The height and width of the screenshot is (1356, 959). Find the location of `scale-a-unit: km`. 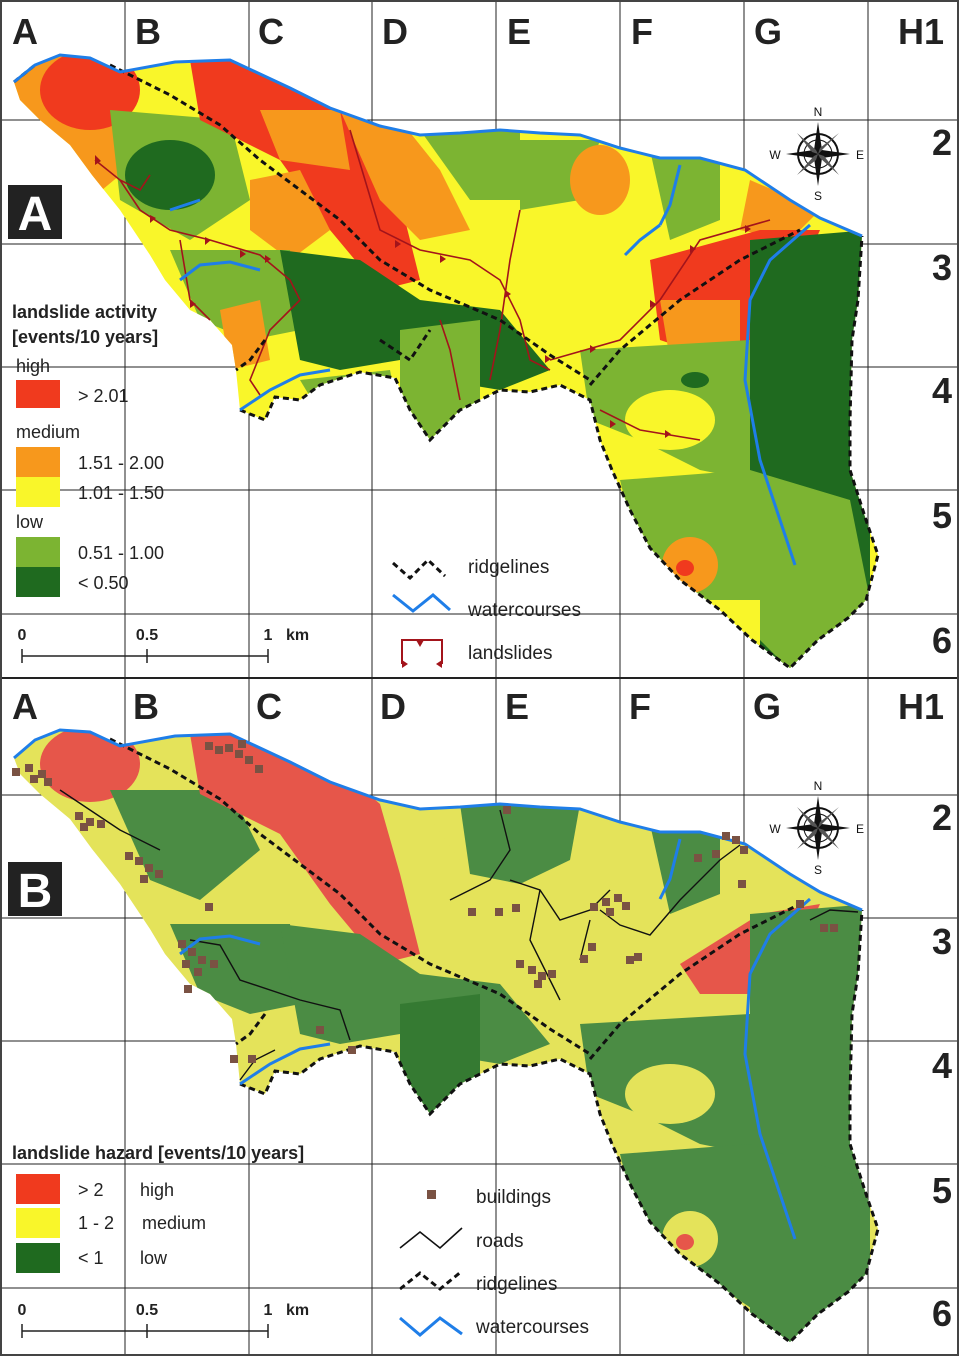

scale-a-unit: km is located at coordinates (297, 635).